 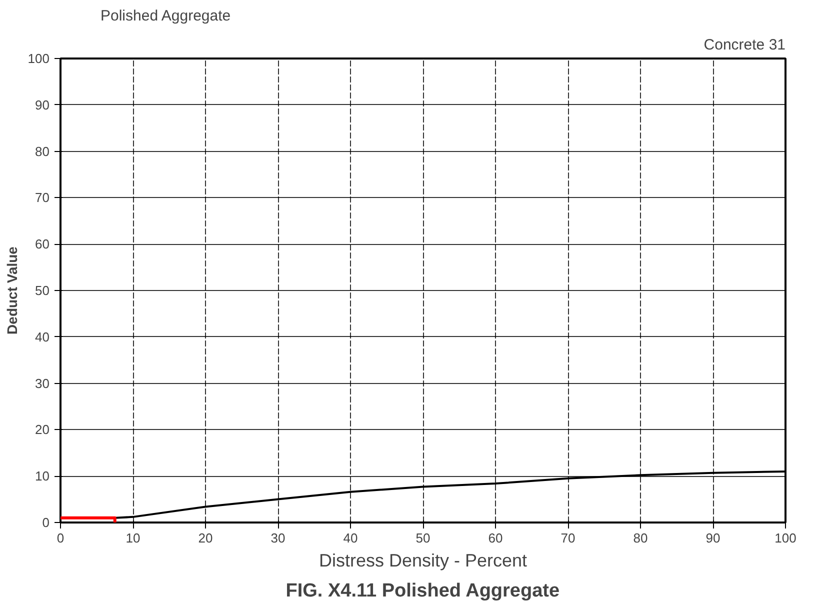 I want to click on x-tick-label: 10, so click(x=133, y=538).